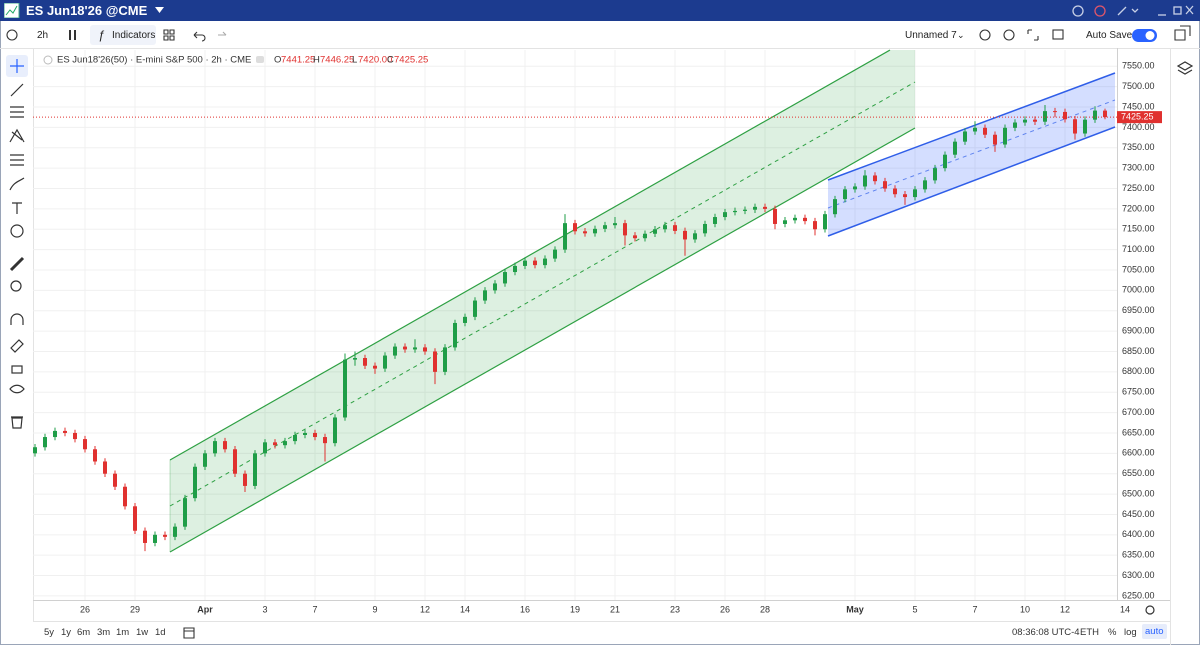  What do you see at coordinates (72, 35) in the screenshot?
I see `chart-type` at bounding box center [72, 35].